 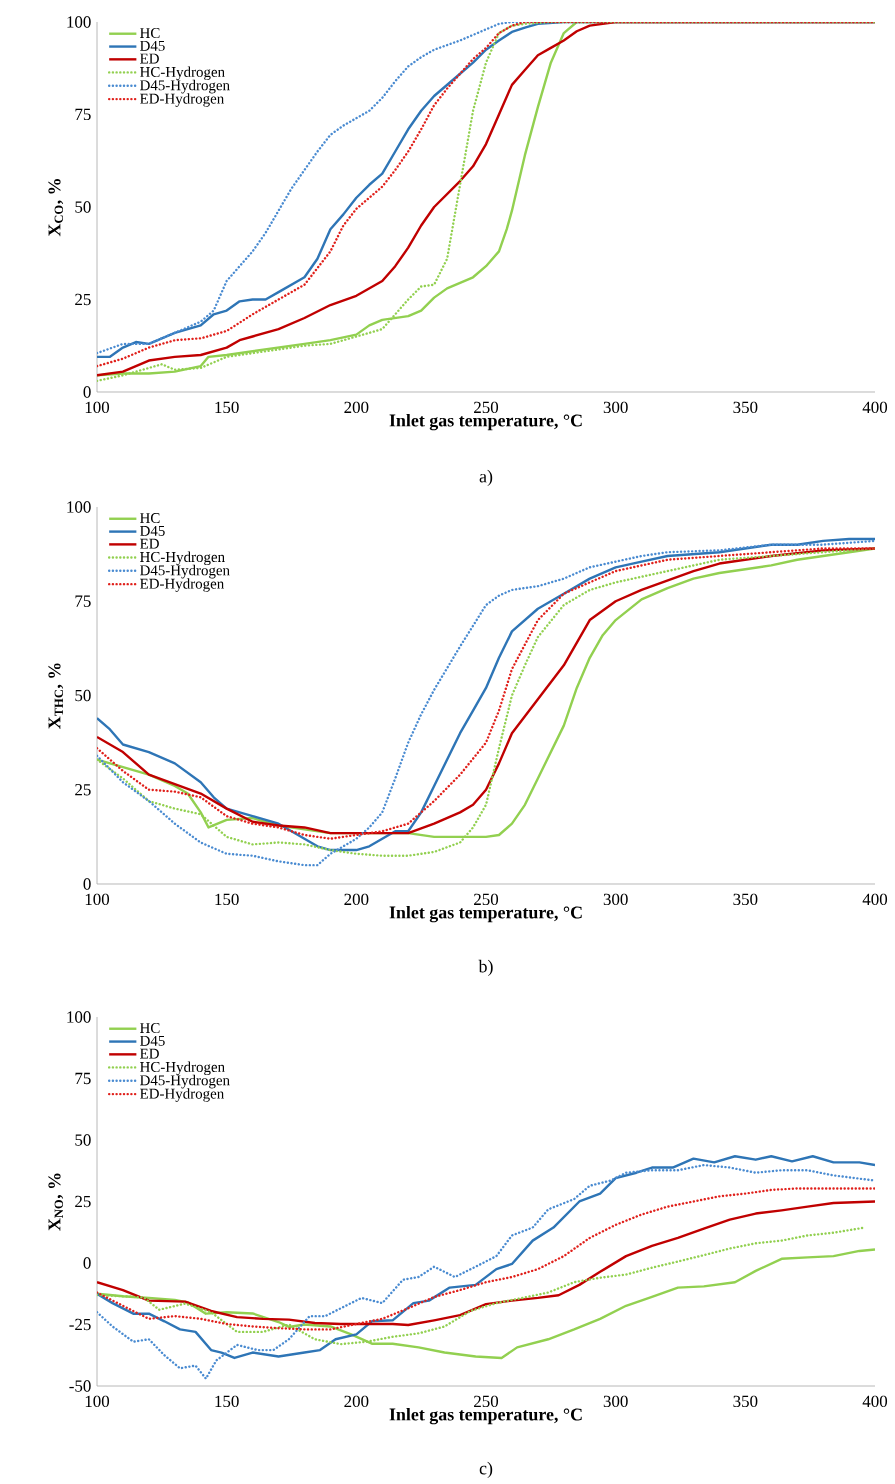 What do you see at coordinates (486, 1470) in the screenshot?
I see `text: c)` at bounding box center [486, 1470].